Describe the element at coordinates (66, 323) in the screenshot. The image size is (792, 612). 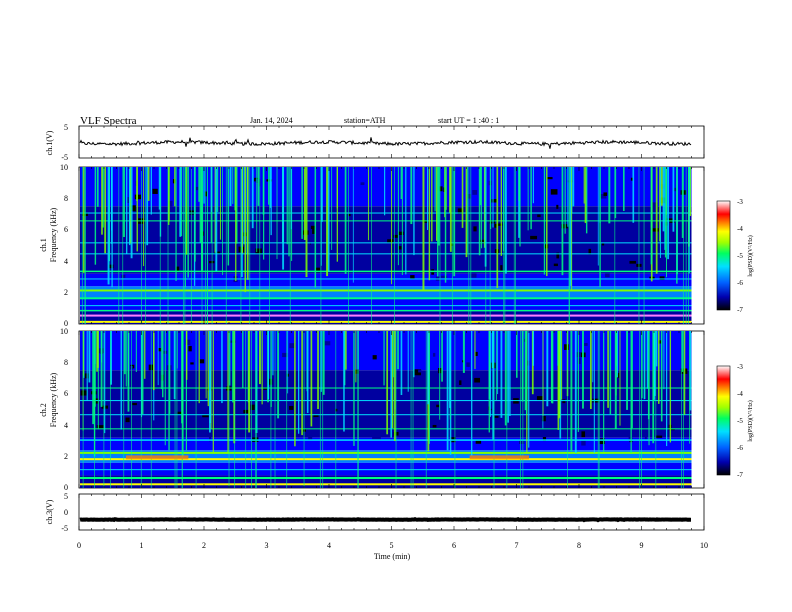
I see `ch1-spec-ytick-0: 0` at that location.